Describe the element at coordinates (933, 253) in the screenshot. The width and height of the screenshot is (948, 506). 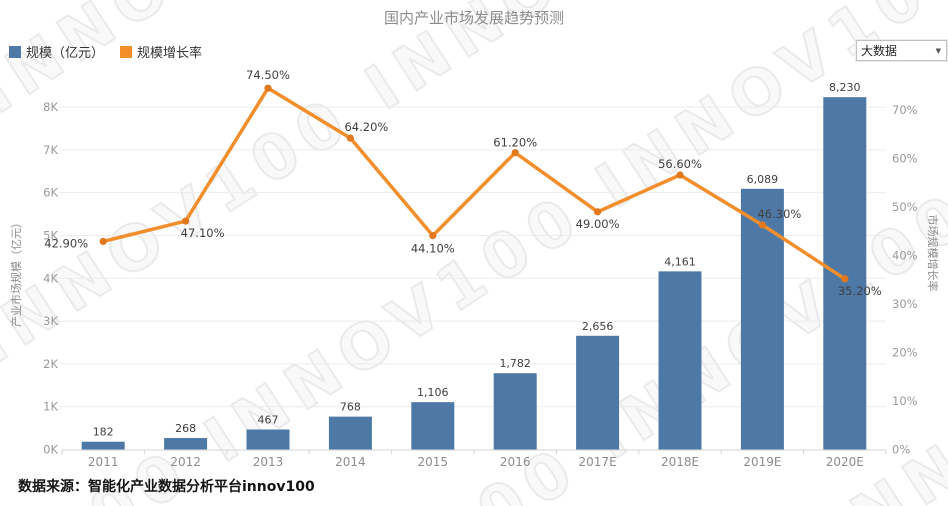
I see `right-axis-title: 市场规模增长率` at that location.